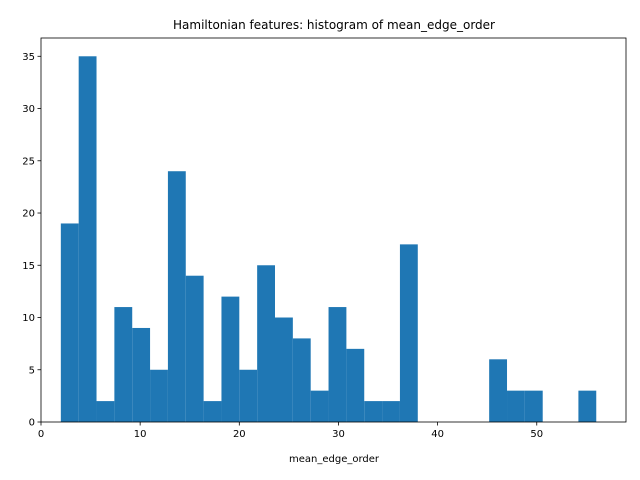  Describe the element at coordinates (32, 423) in the screenshot. I see `y-tick-label: 0` at that location.